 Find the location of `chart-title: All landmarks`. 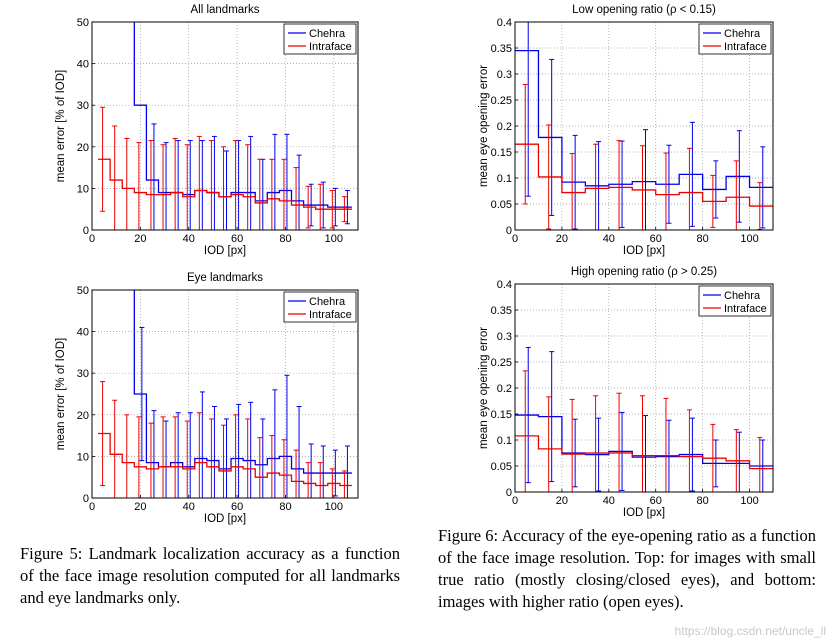

chart-title: All landmarks is located at coordinates (224, 10).